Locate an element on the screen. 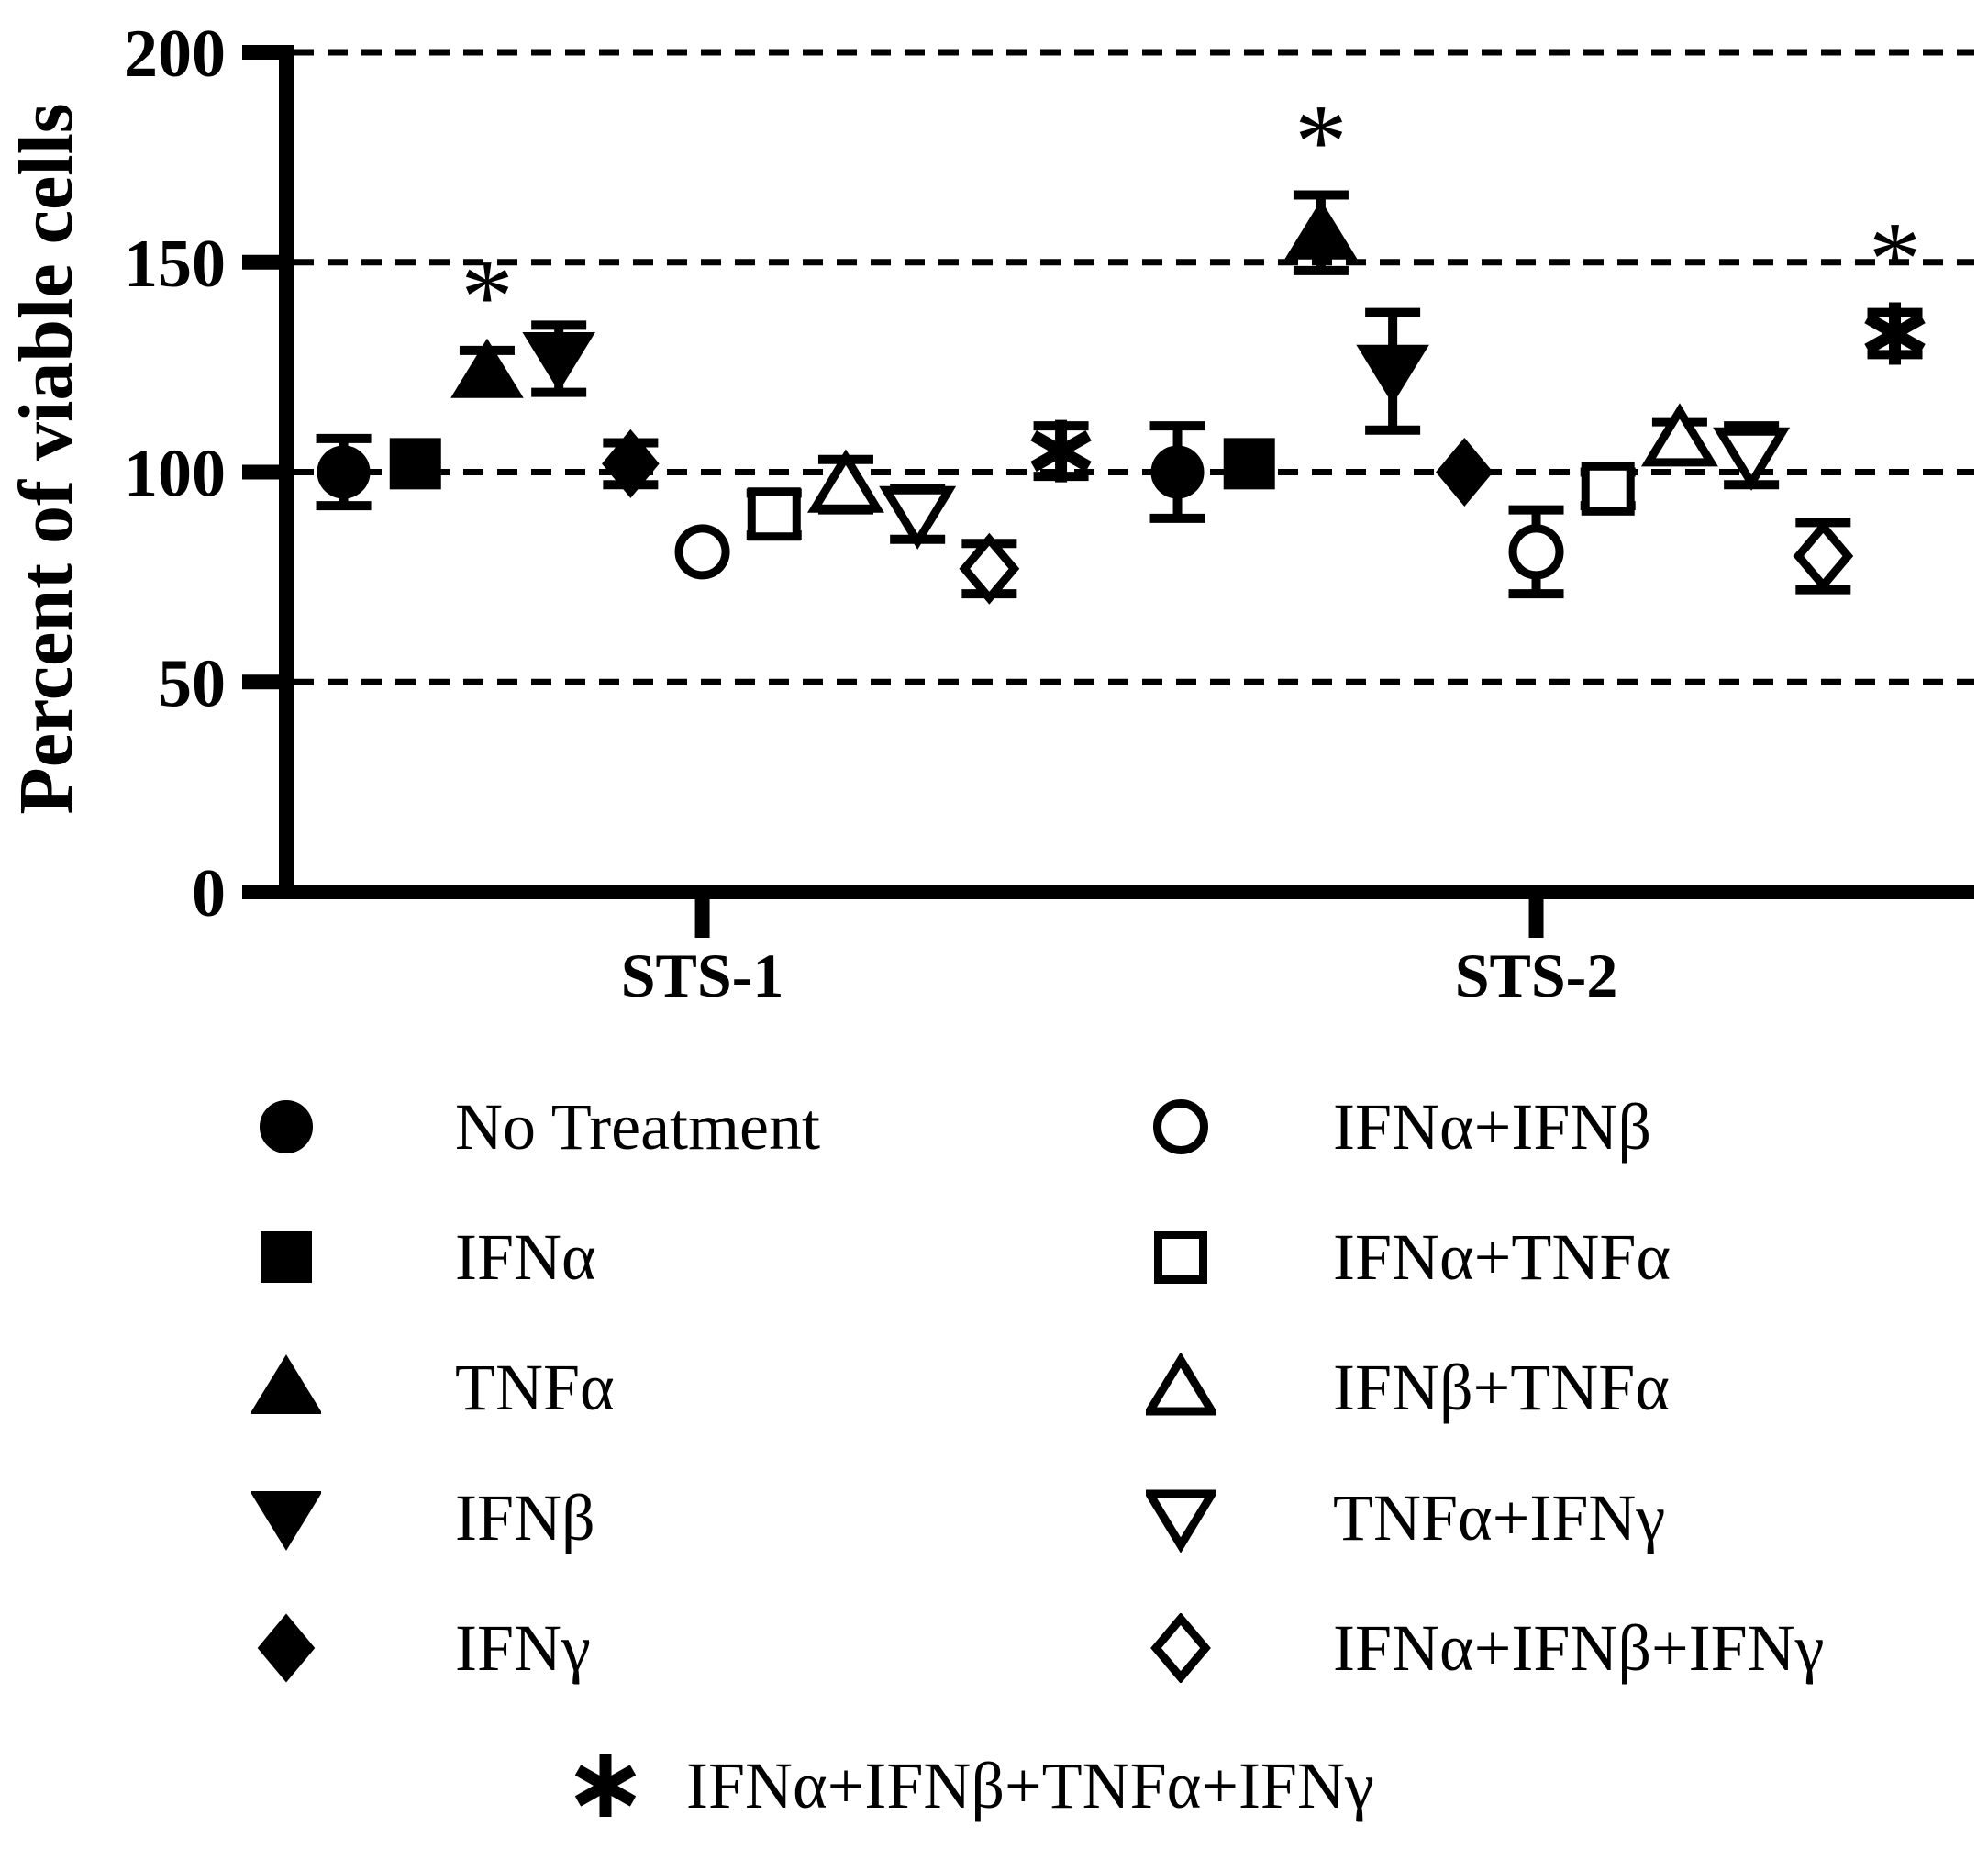 This screenshot has height=1860, width=1988. legend-label: TNFα+IFNγ is located at coordinates (1499, 1517).